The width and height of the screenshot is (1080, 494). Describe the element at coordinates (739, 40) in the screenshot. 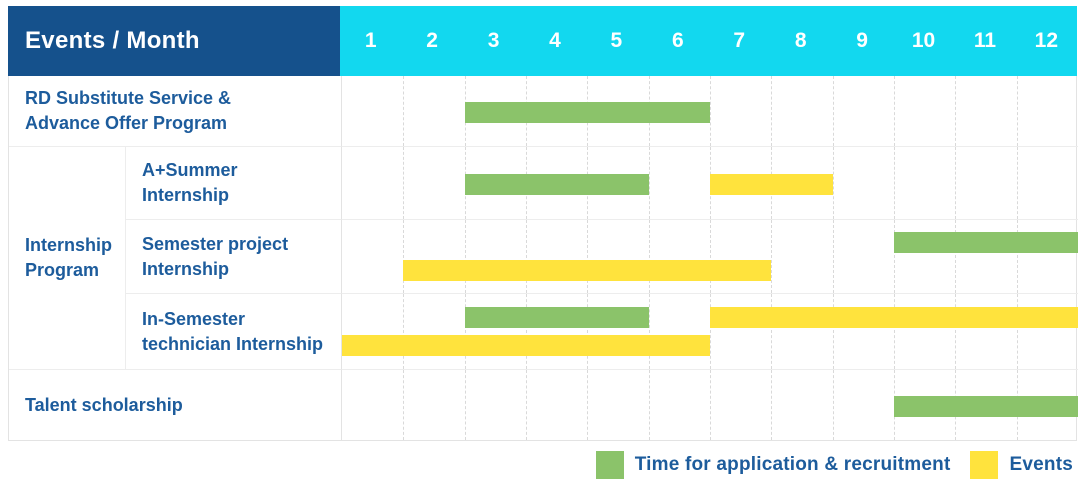

I see `month-header-7: 7` at that location.